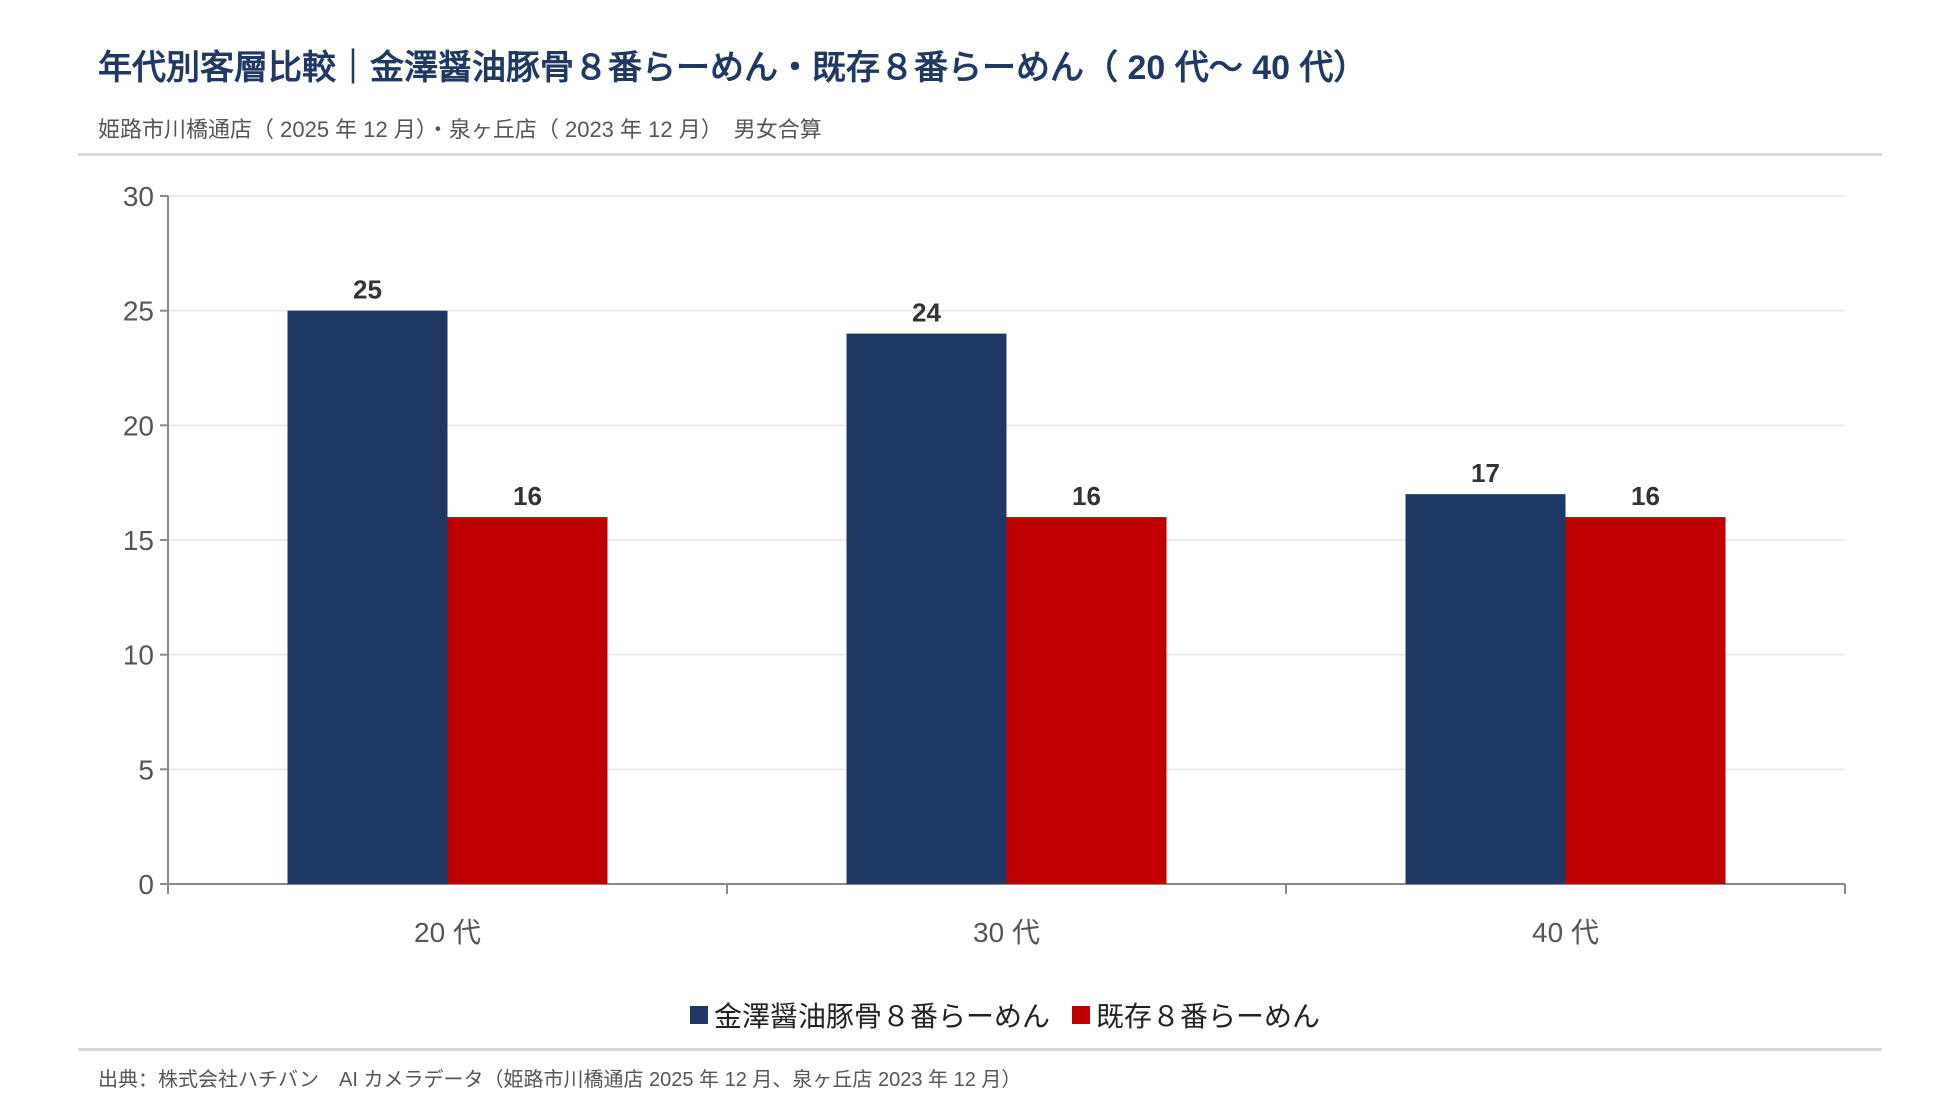  What do you see at coordinates (926, 313) in the screenshot?
I see `data-label: 24` at bounding box center [926, 313].